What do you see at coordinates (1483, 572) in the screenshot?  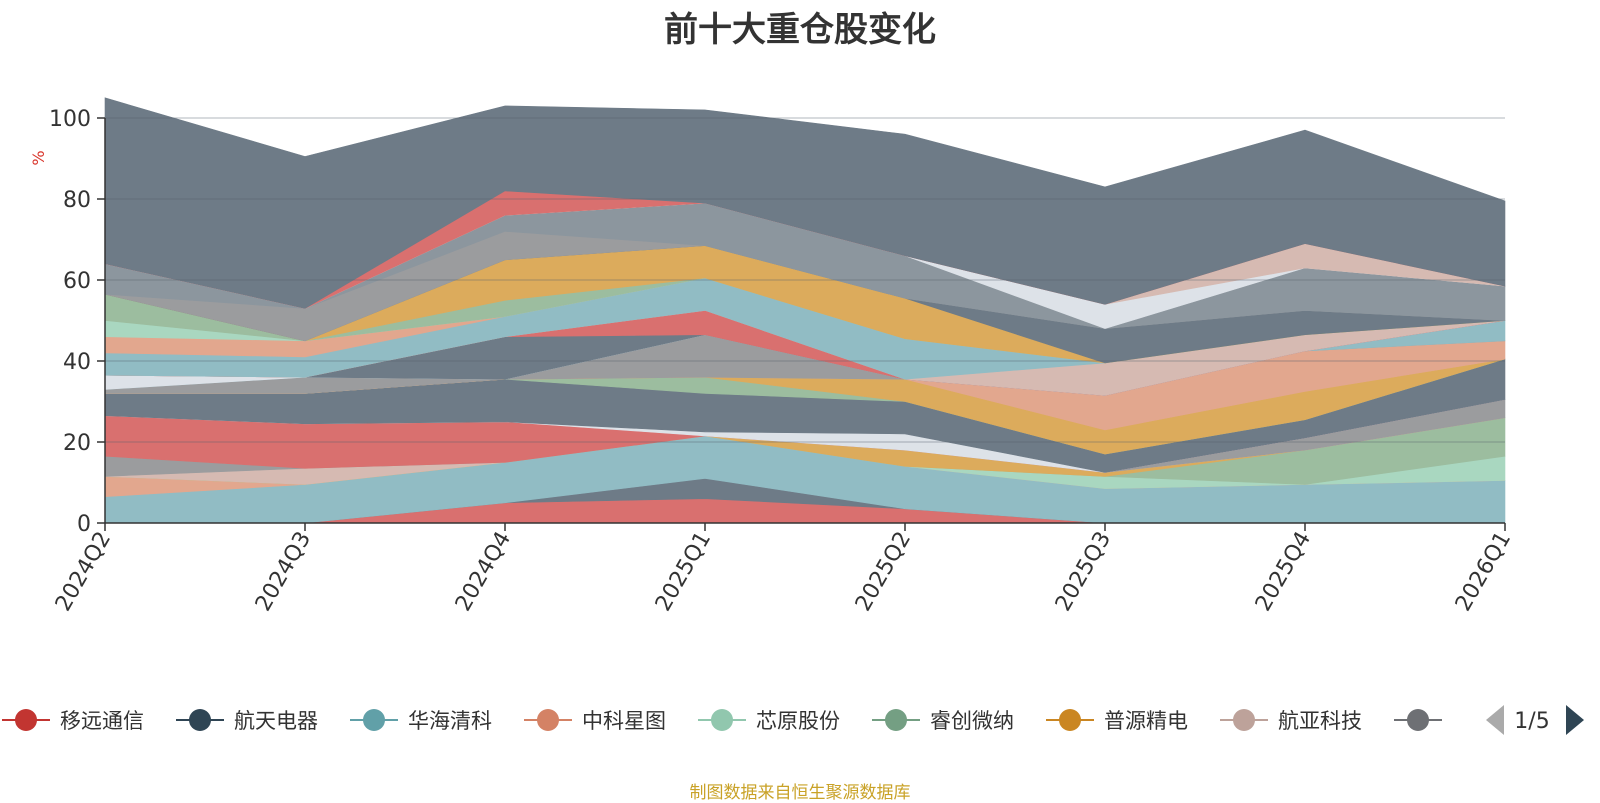 I see `x-tick-label: 2026Q1` at bounding box center [1483, 572].